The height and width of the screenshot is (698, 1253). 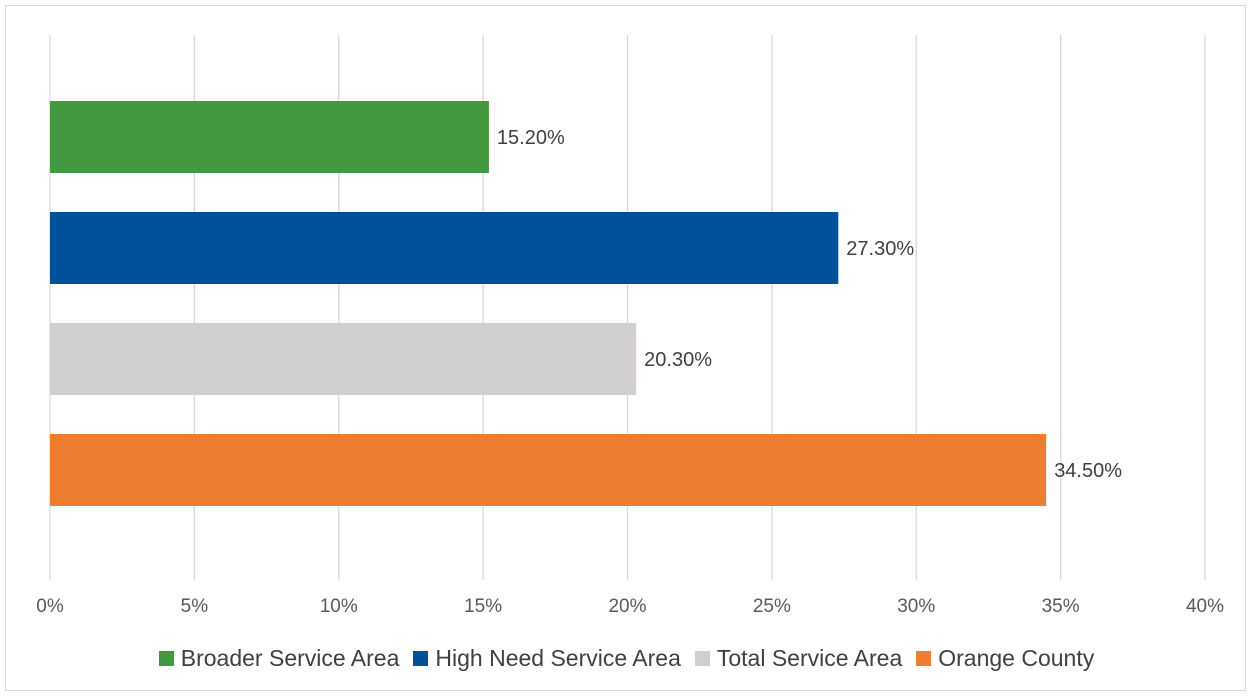 What do you see at coordinates (339, 606) in the screenshot?
I see `x-tick-label: 10%` at bounding box center [339, 606].